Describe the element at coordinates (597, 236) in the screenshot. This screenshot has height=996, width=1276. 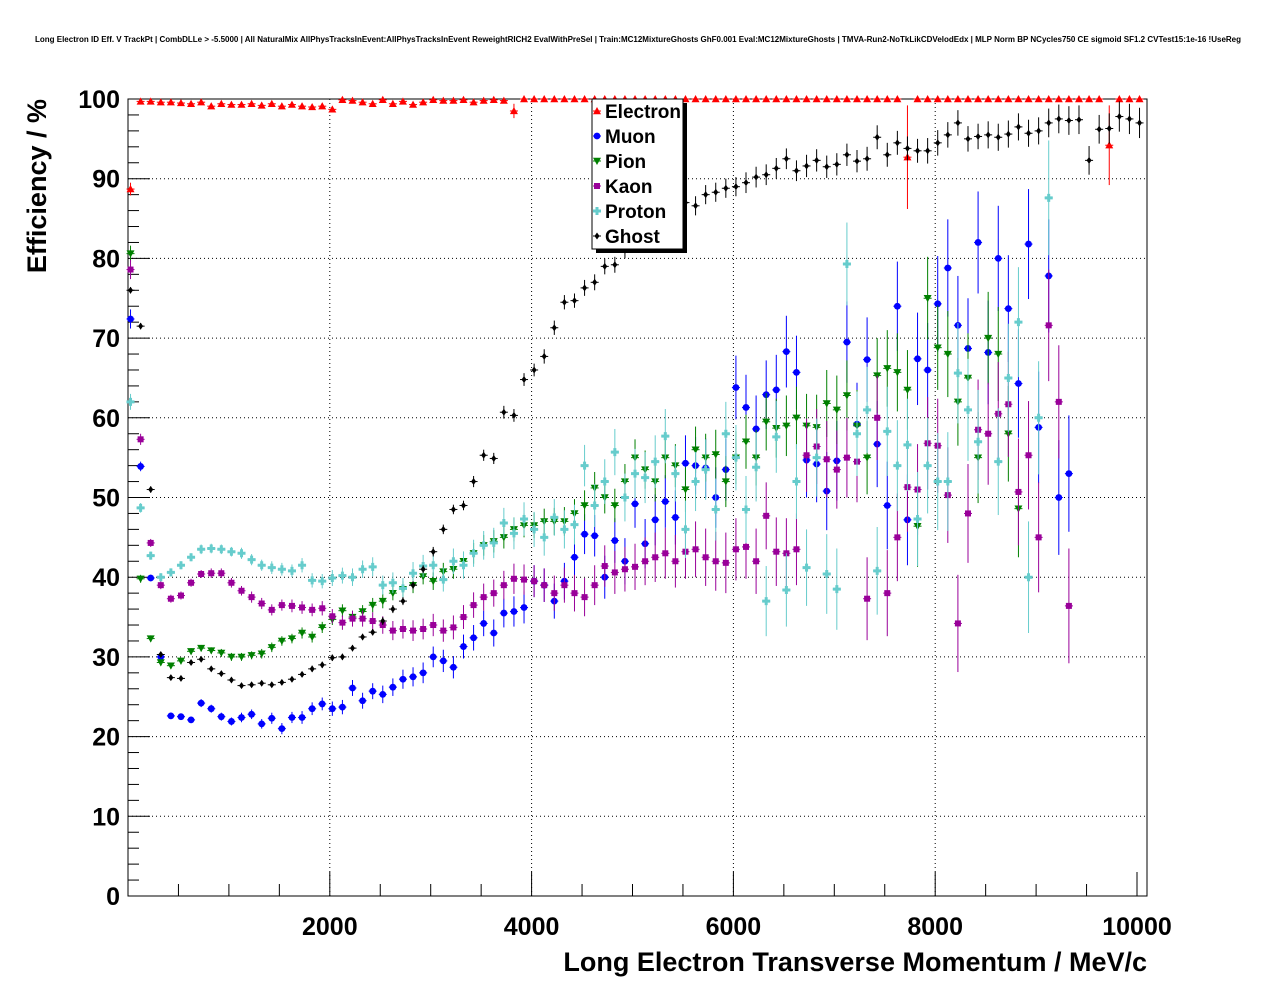
I see `legend-marker` at that location.